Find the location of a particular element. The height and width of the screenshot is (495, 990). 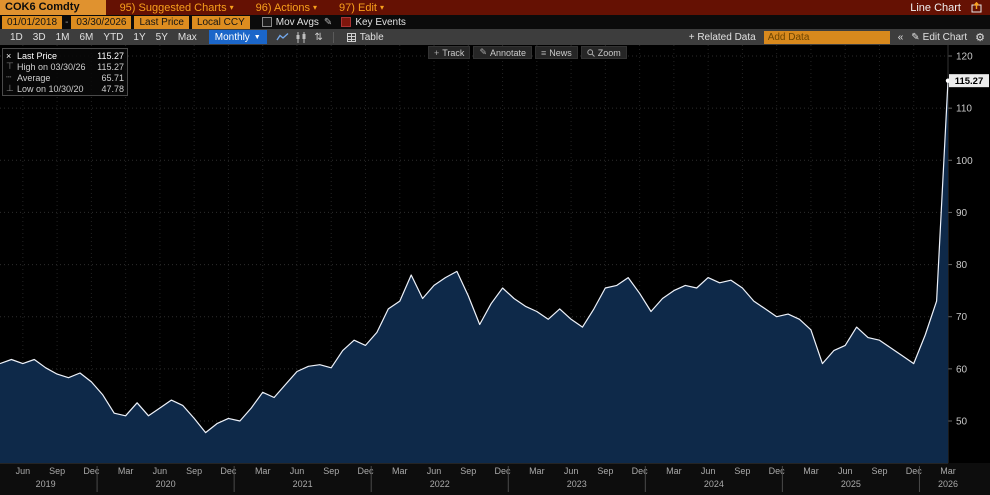

table-button: Table is located at coordinates (365, 37).